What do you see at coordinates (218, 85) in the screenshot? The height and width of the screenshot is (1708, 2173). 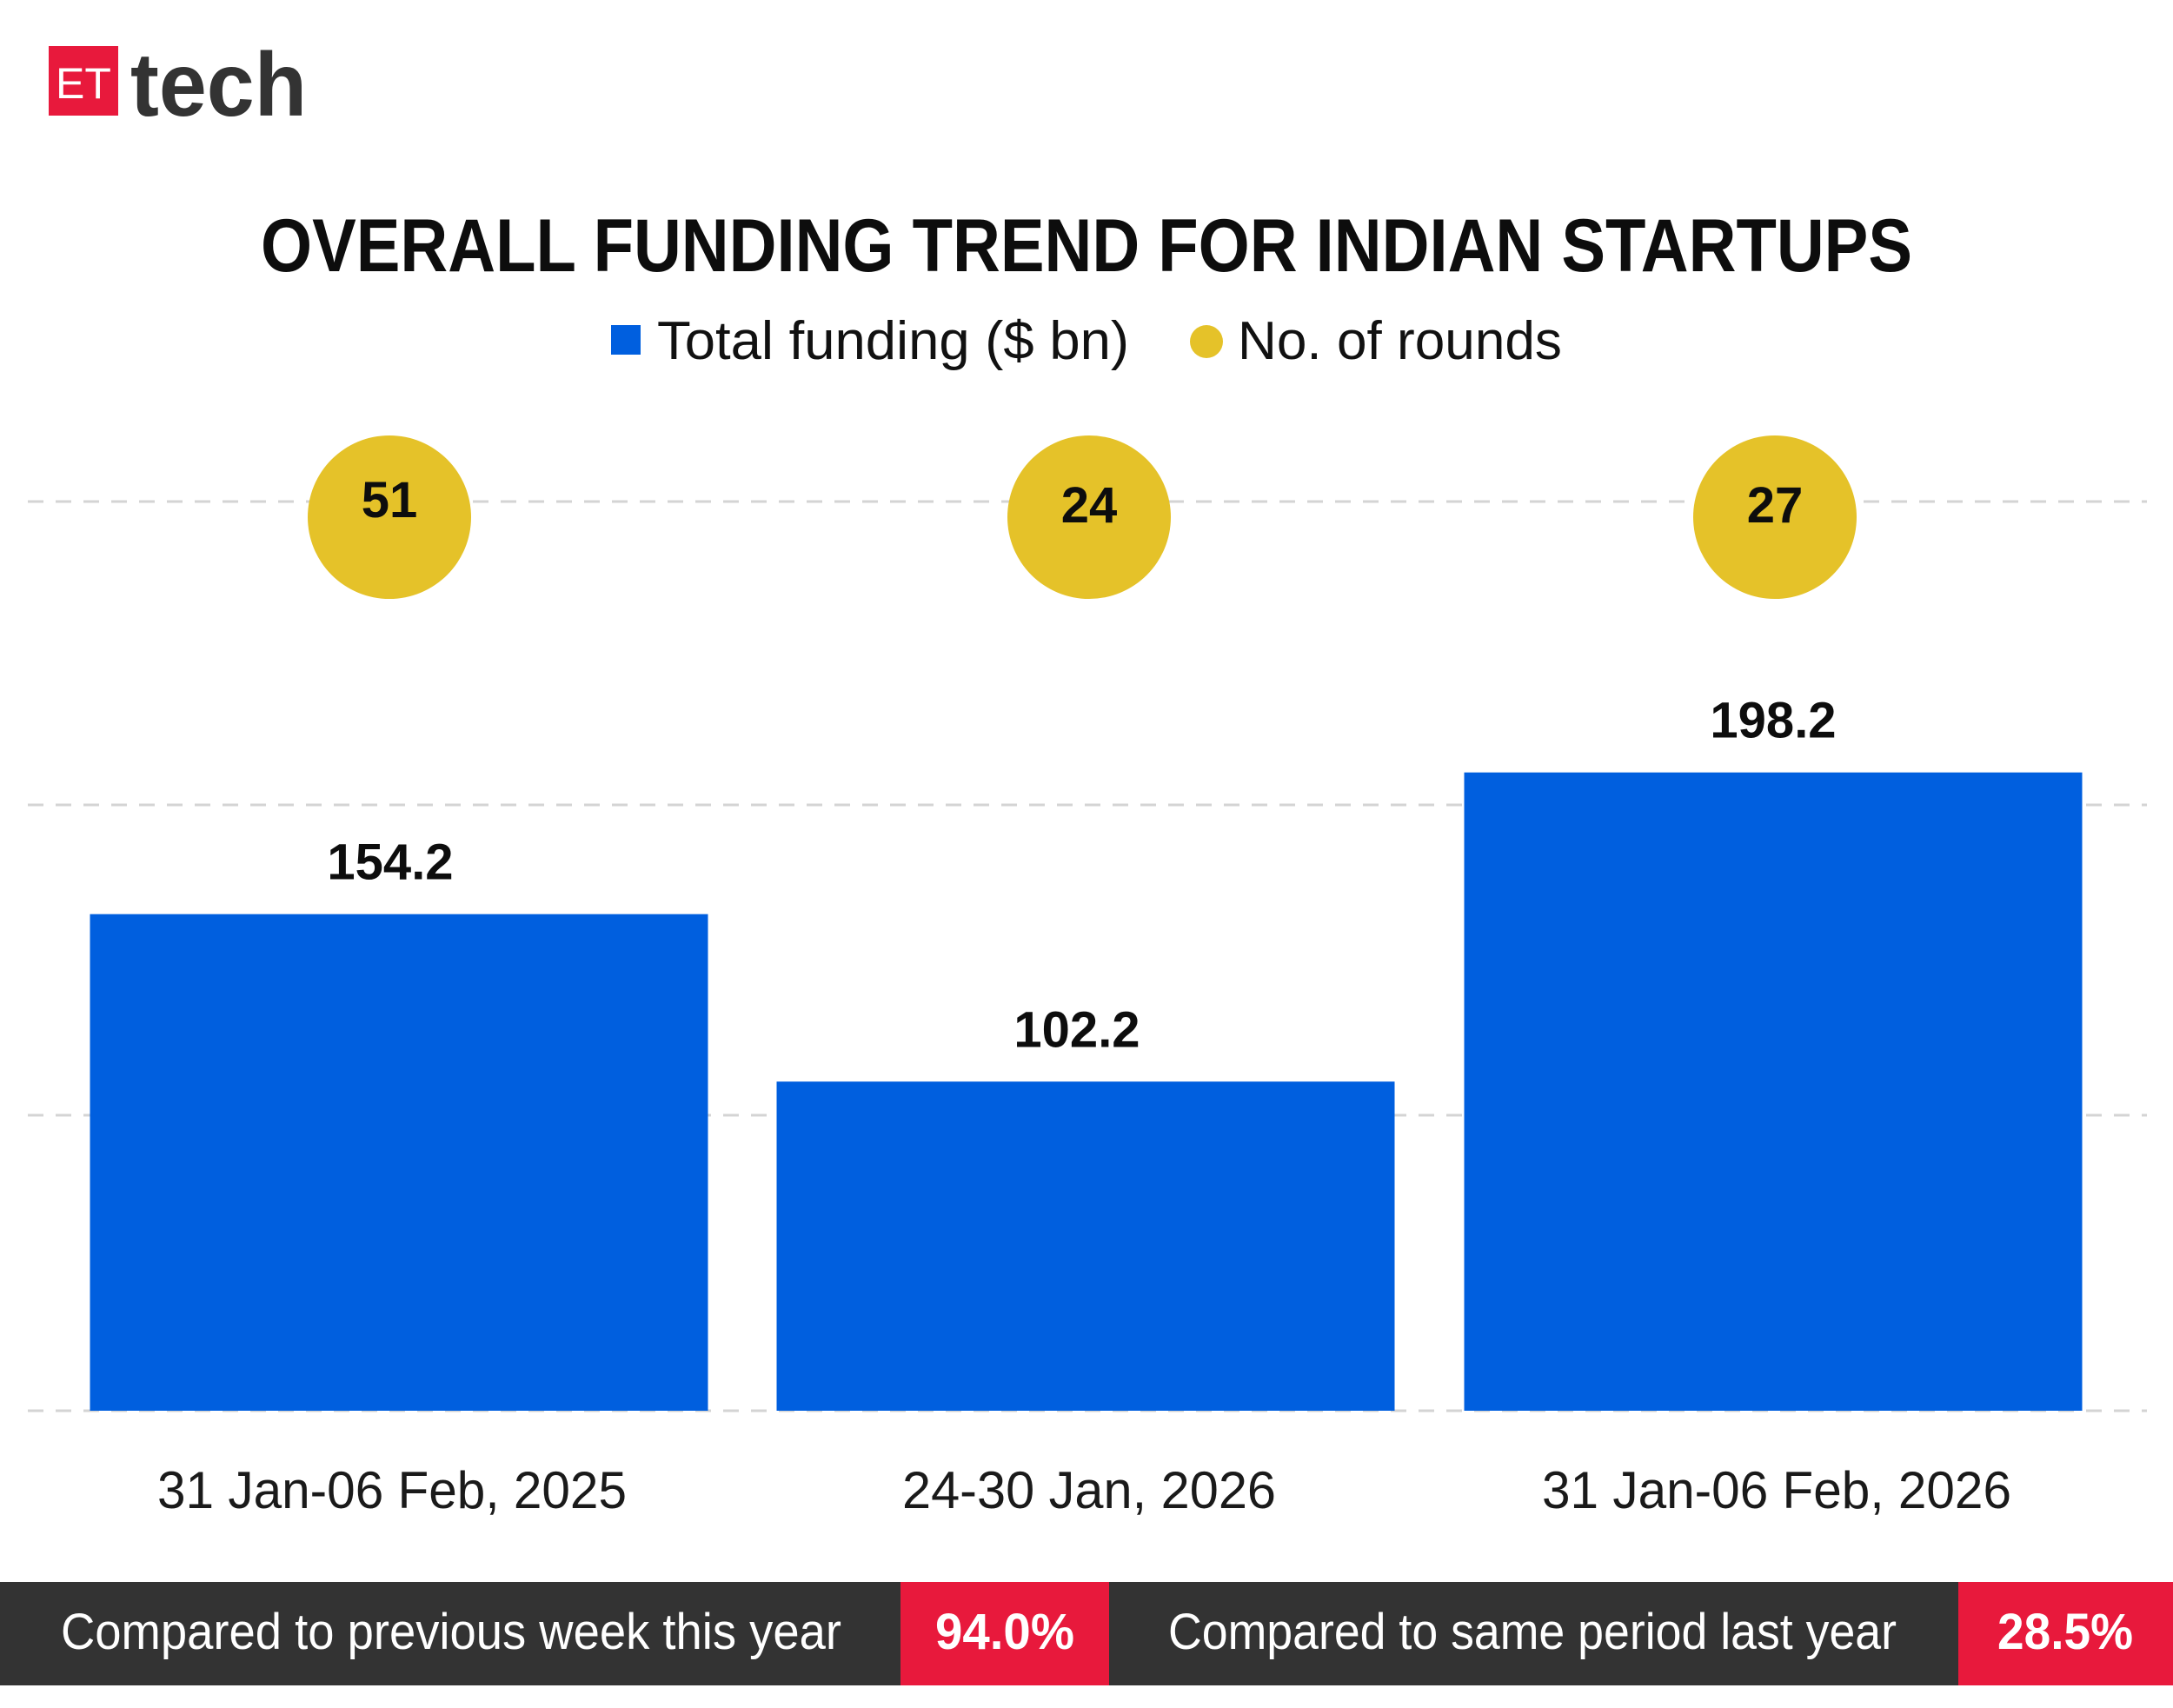 I see `logo-word: tech` at bounding box center [218, 85].